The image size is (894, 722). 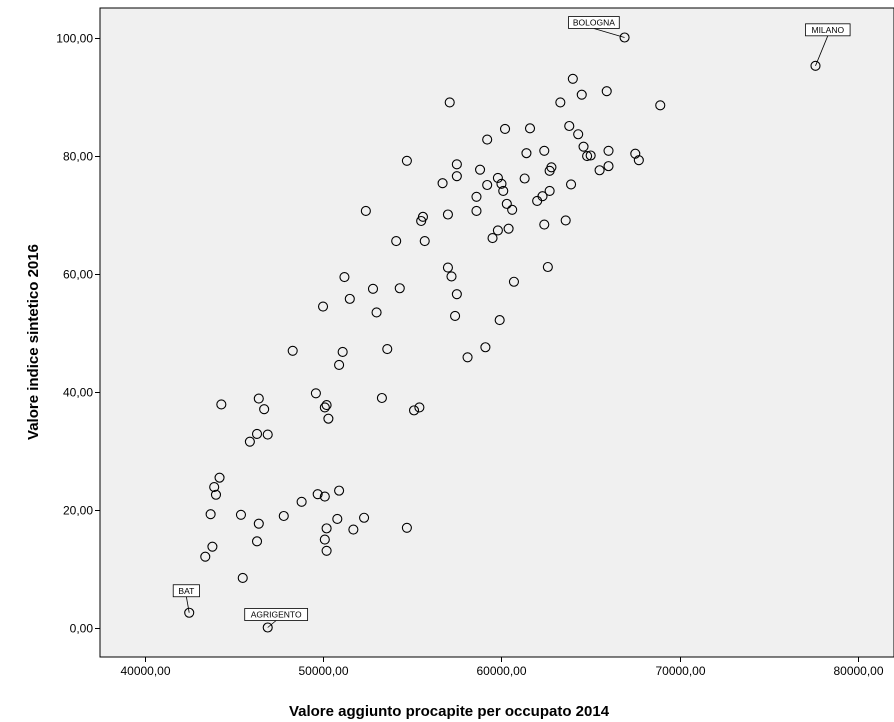 What do you see at coordinates (78, 275) in the screenshot?
I see `y-tick-label: 60,00` at bounding box center [78, 275].